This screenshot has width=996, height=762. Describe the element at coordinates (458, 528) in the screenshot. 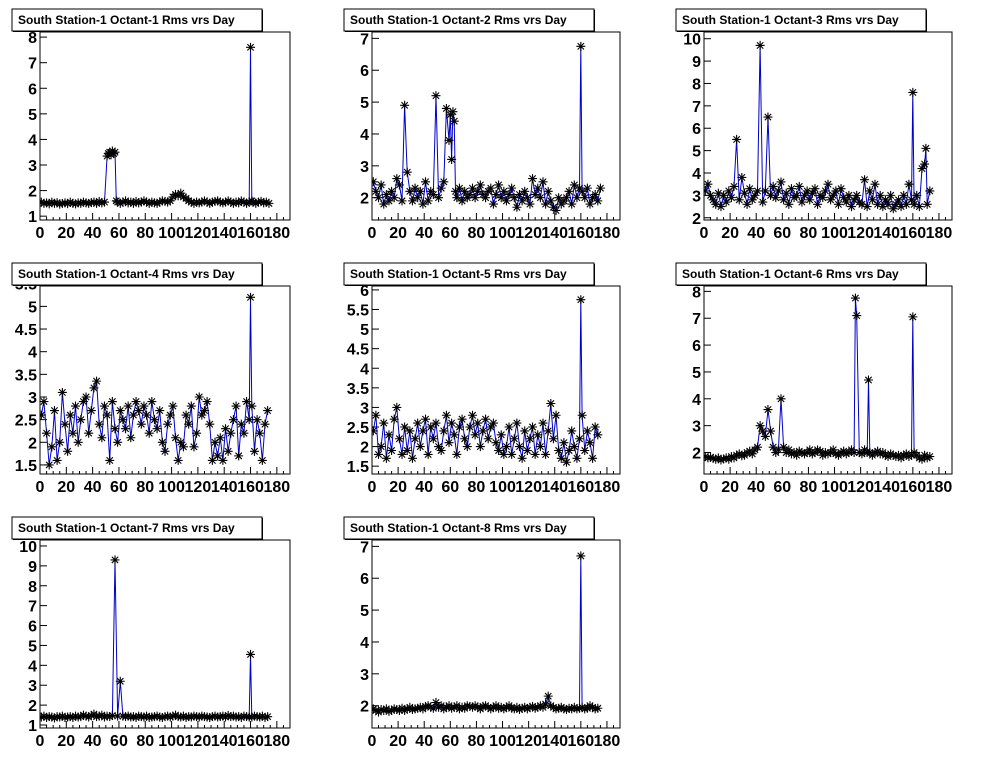

I see `chart-title: South Station-1 Octant-8 Rms vrs Day` at that location.